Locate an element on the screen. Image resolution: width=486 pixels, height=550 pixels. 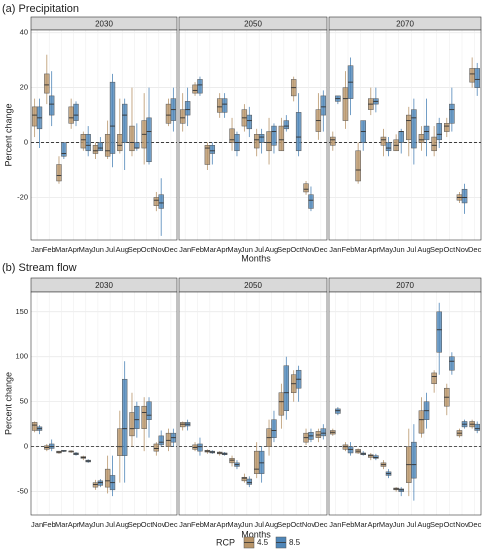
legend-label: 8.5 is located at coordinates (295, 542).